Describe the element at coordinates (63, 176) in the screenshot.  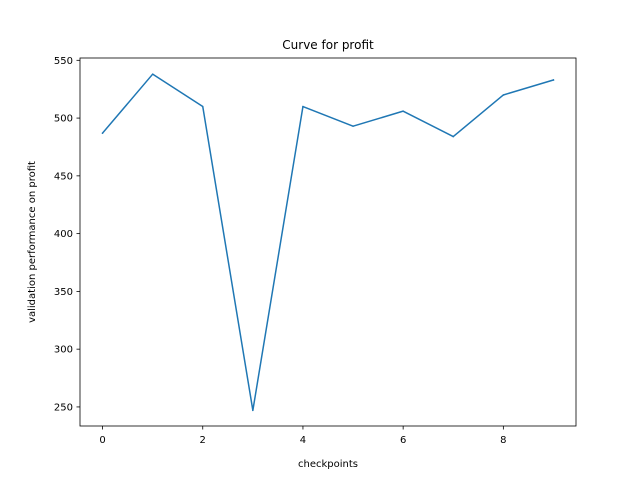
I see `y-tick-label: 450` at that location.